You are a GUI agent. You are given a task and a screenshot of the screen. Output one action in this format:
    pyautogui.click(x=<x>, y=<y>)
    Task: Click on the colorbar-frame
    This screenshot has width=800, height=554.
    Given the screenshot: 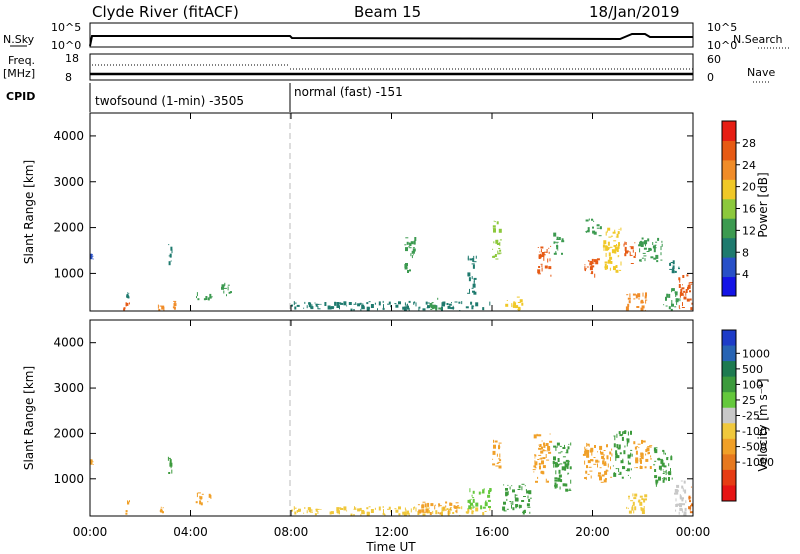 What is the action you would take?
    pyautogui.click(x=729, y=208)
    